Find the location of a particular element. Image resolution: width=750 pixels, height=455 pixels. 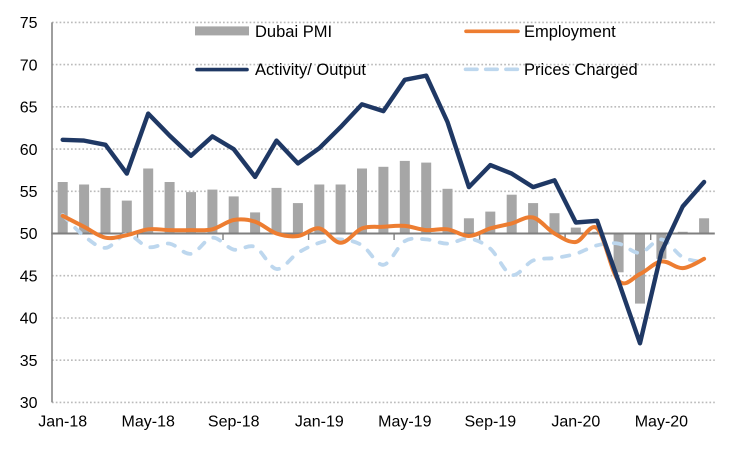

svg-text: Dubai PMI is located at coordinates (293, 32).